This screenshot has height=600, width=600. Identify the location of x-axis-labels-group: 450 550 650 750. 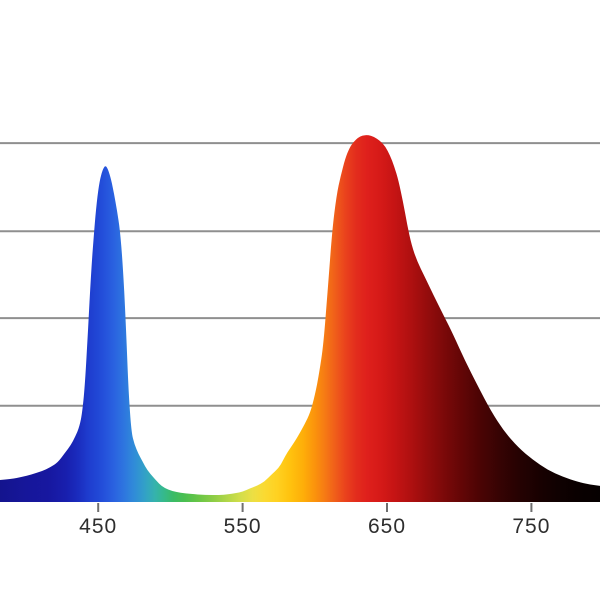
(314, 526).